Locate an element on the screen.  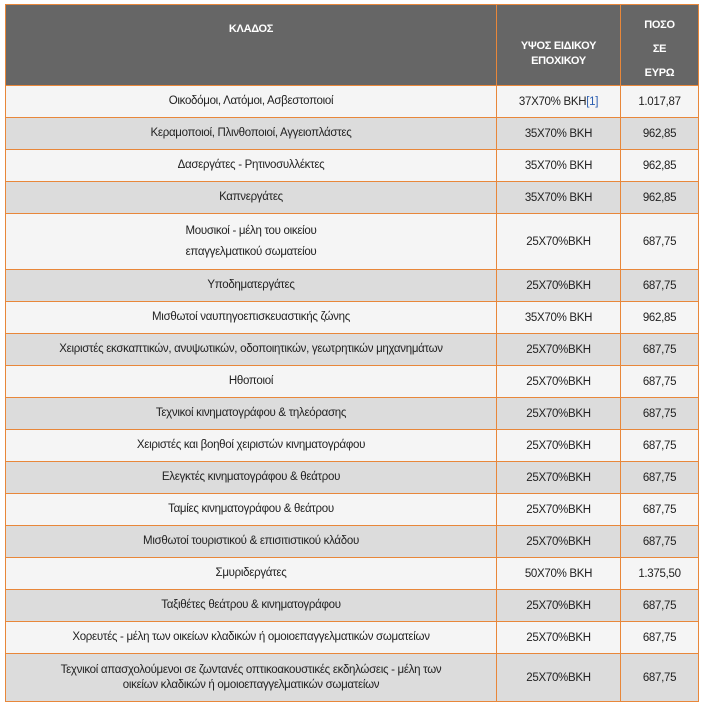
klados-text: Κεραμοποιοί, Πλινθοποιοί, Αγγειοπλάστες is located at coordinates (251, 133).